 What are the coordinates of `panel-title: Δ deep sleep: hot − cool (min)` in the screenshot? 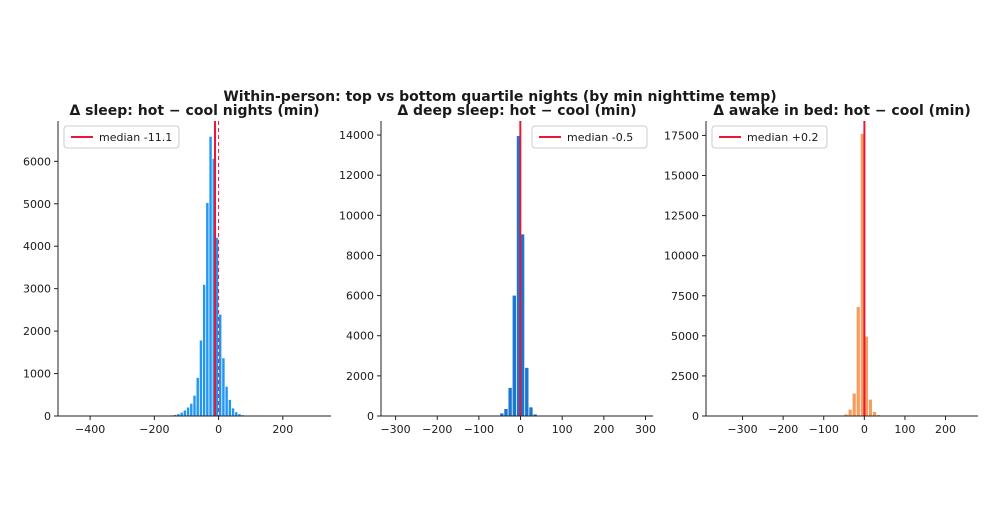 It's located at (516, 111).